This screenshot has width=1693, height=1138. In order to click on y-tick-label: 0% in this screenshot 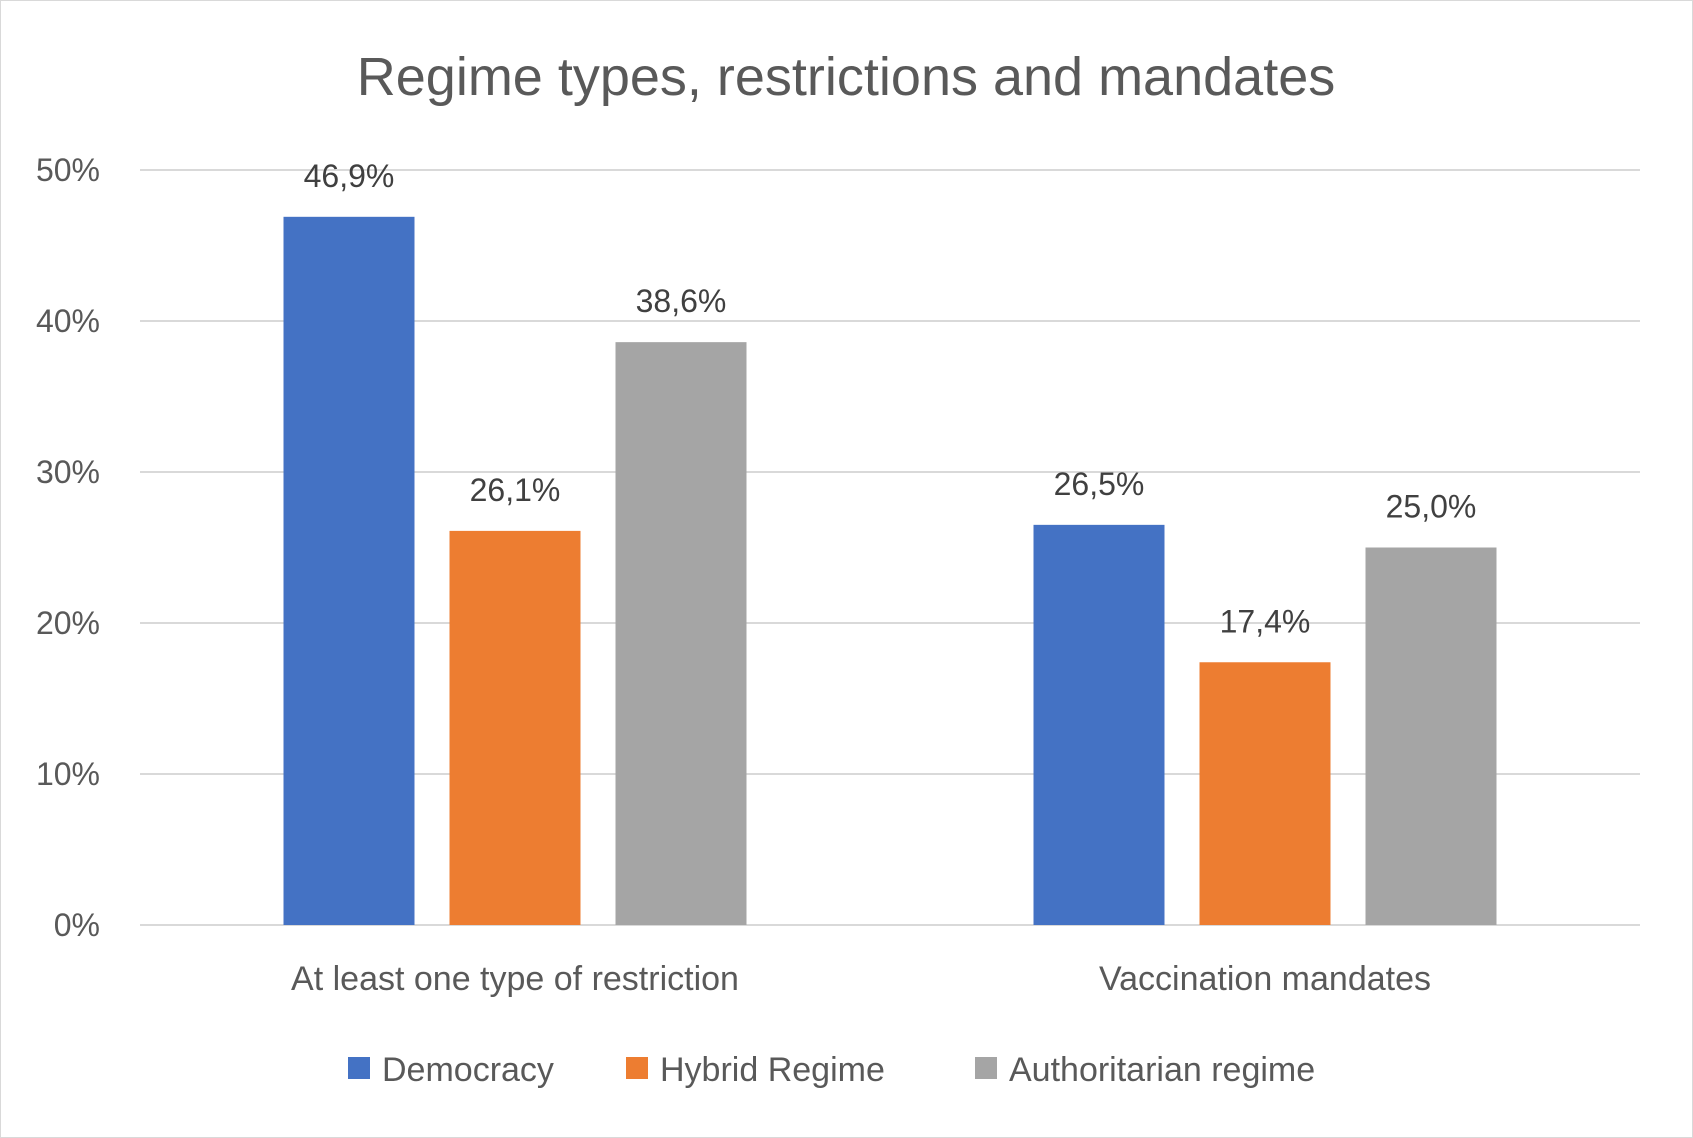, I will do `click(77, 925)`.